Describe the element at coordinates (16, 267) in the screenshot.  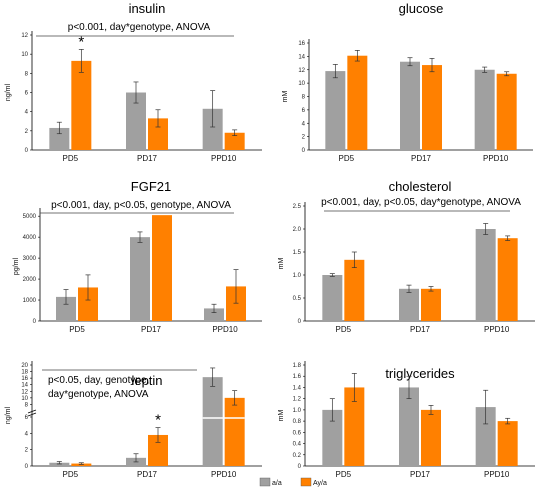
I see `y-axis-label: pg/ml` at that location.